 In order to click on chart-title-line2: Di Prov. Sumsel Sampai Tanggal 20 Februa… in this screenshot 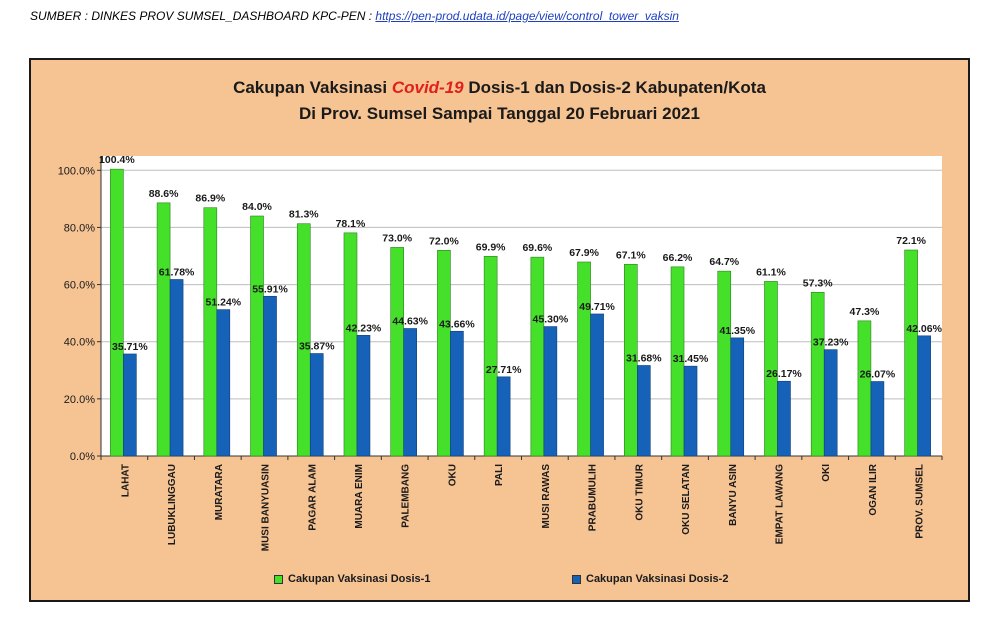, I will do `click(499, 113)`.